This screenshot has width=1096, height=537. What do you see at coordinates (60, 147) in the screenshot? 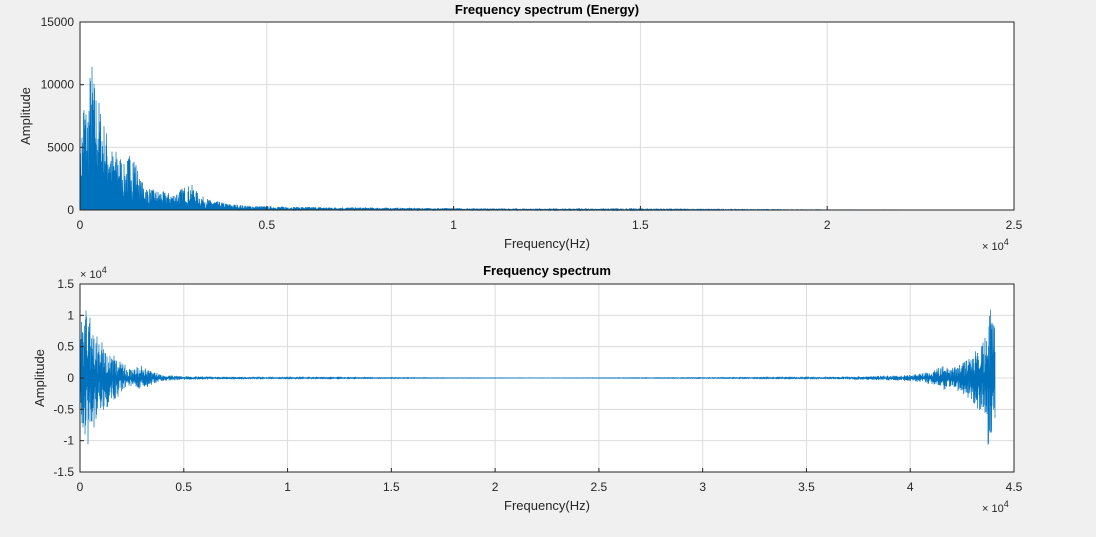
I see `y-tick-label: 5000` at bounding box center [60, 147].